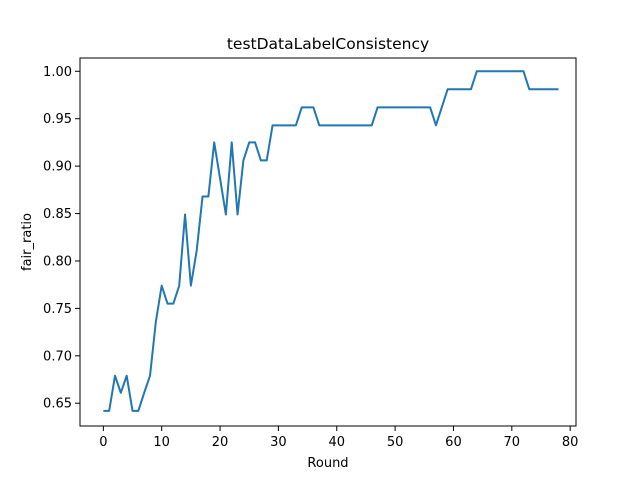  What do you see at coordinates (57, 119) in the screenshot?
I see `y-tick-label: 0.95` at bounding box center [57, 119].